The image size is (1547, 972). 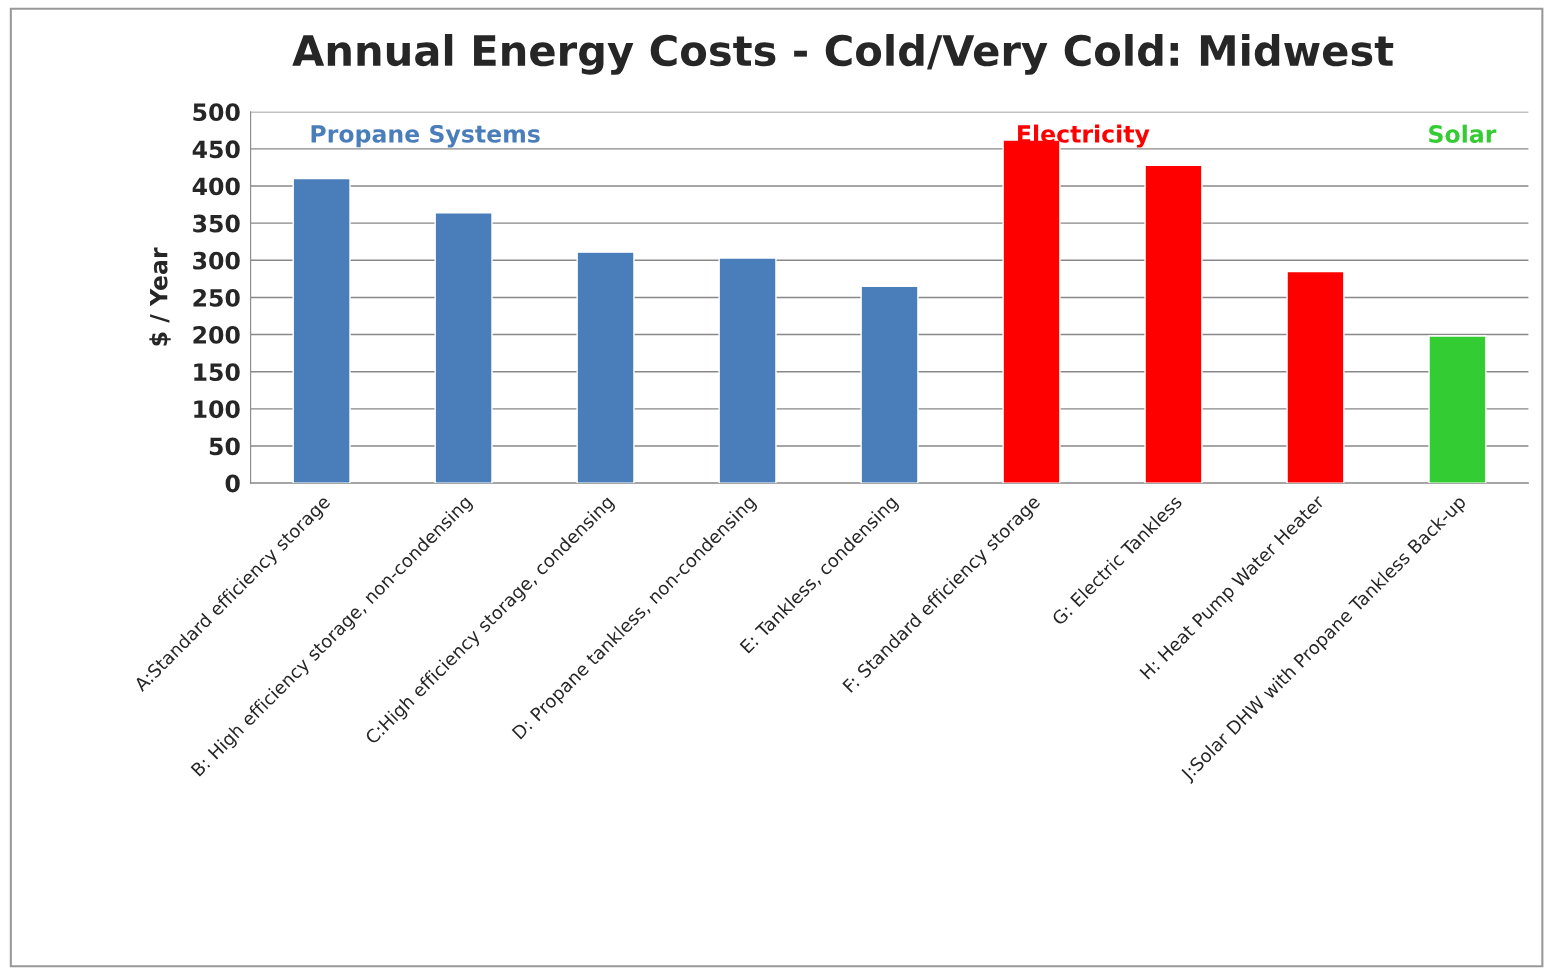 I want to click on y-tick-label: 250, so click(x=216, y=297).